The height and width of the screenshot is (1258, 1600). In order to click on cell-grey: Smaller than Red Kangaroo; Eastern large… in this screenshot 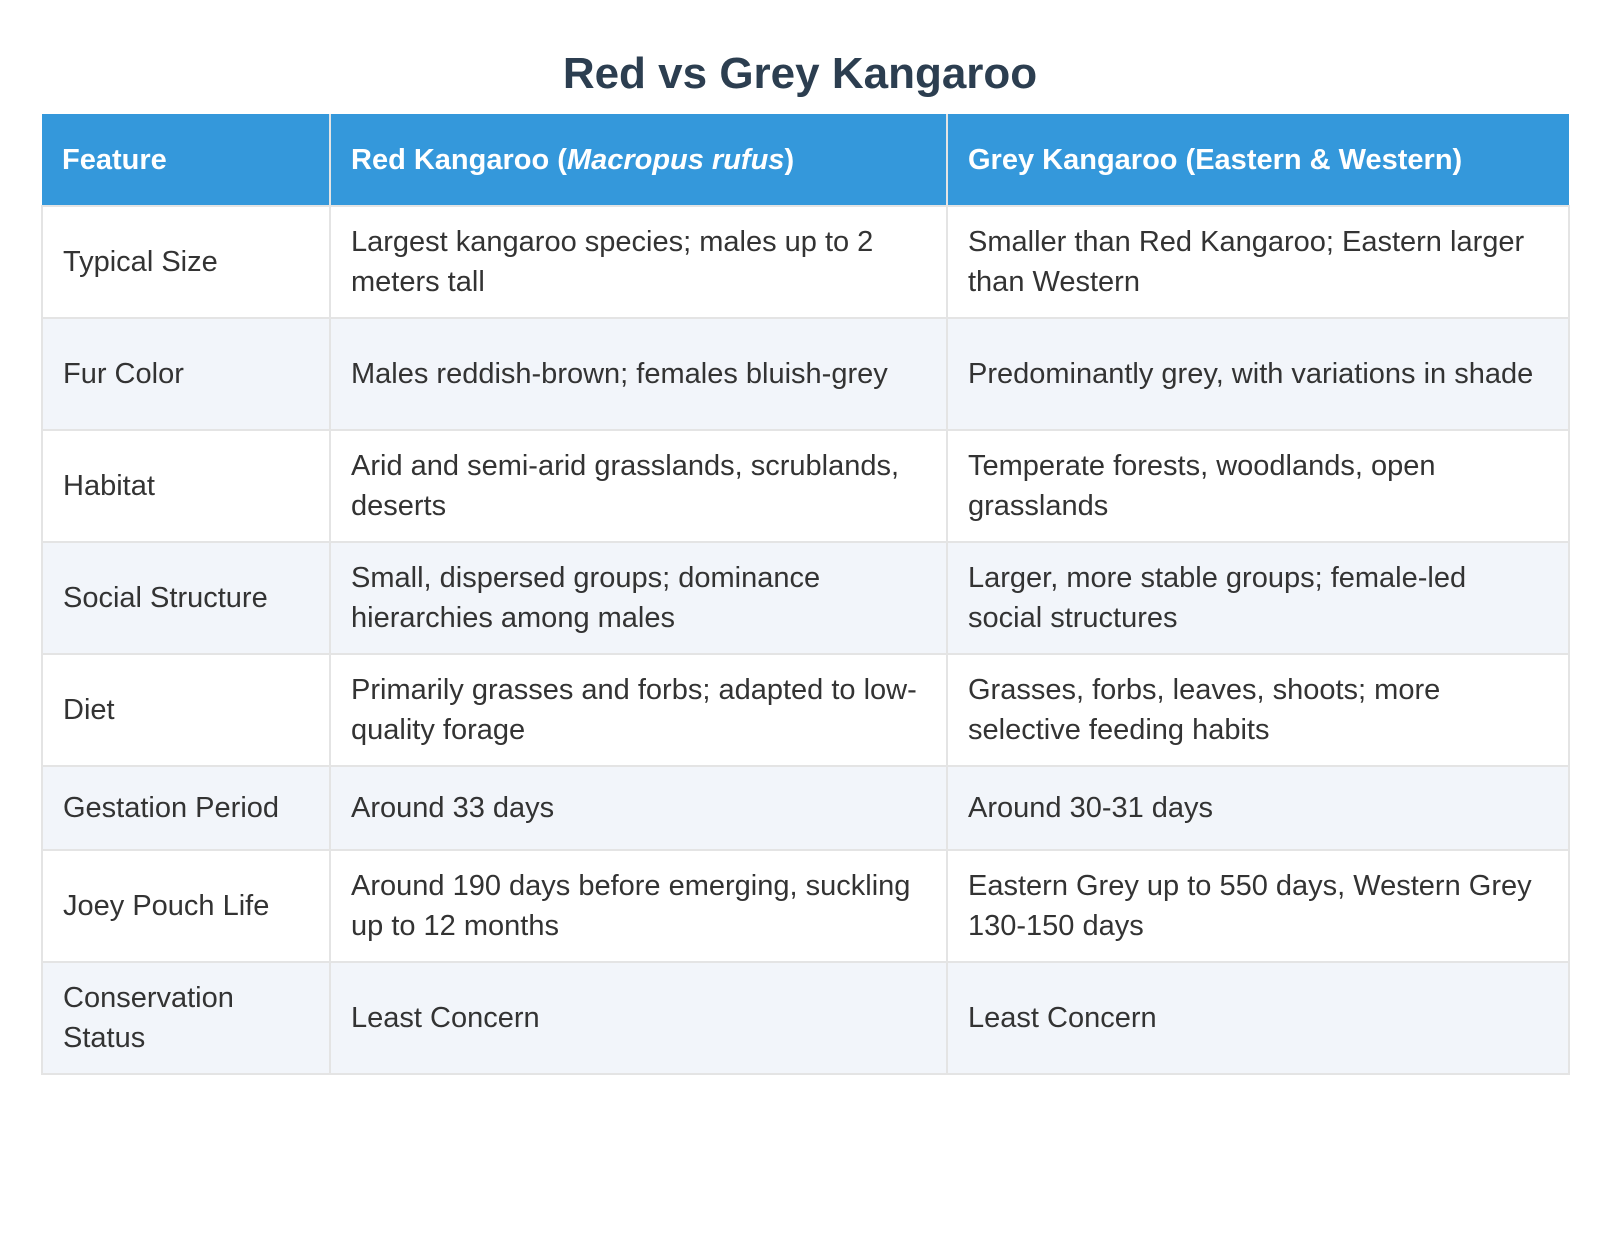, I will do `click(1258, 262)`.